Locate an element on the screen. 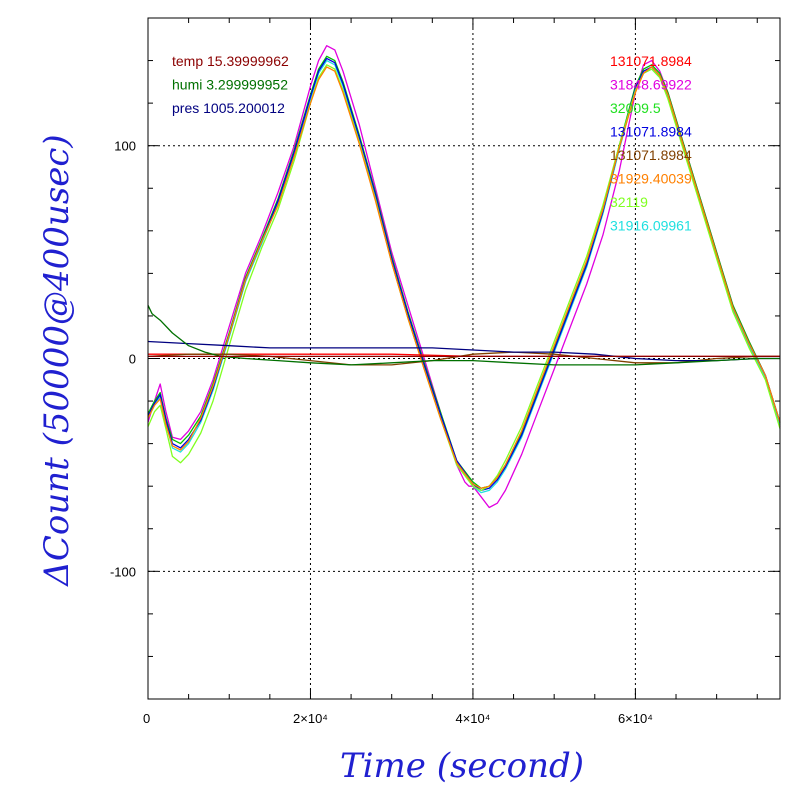  legend-right-entry: 31916.09961 is located at coordinates (651, 226).